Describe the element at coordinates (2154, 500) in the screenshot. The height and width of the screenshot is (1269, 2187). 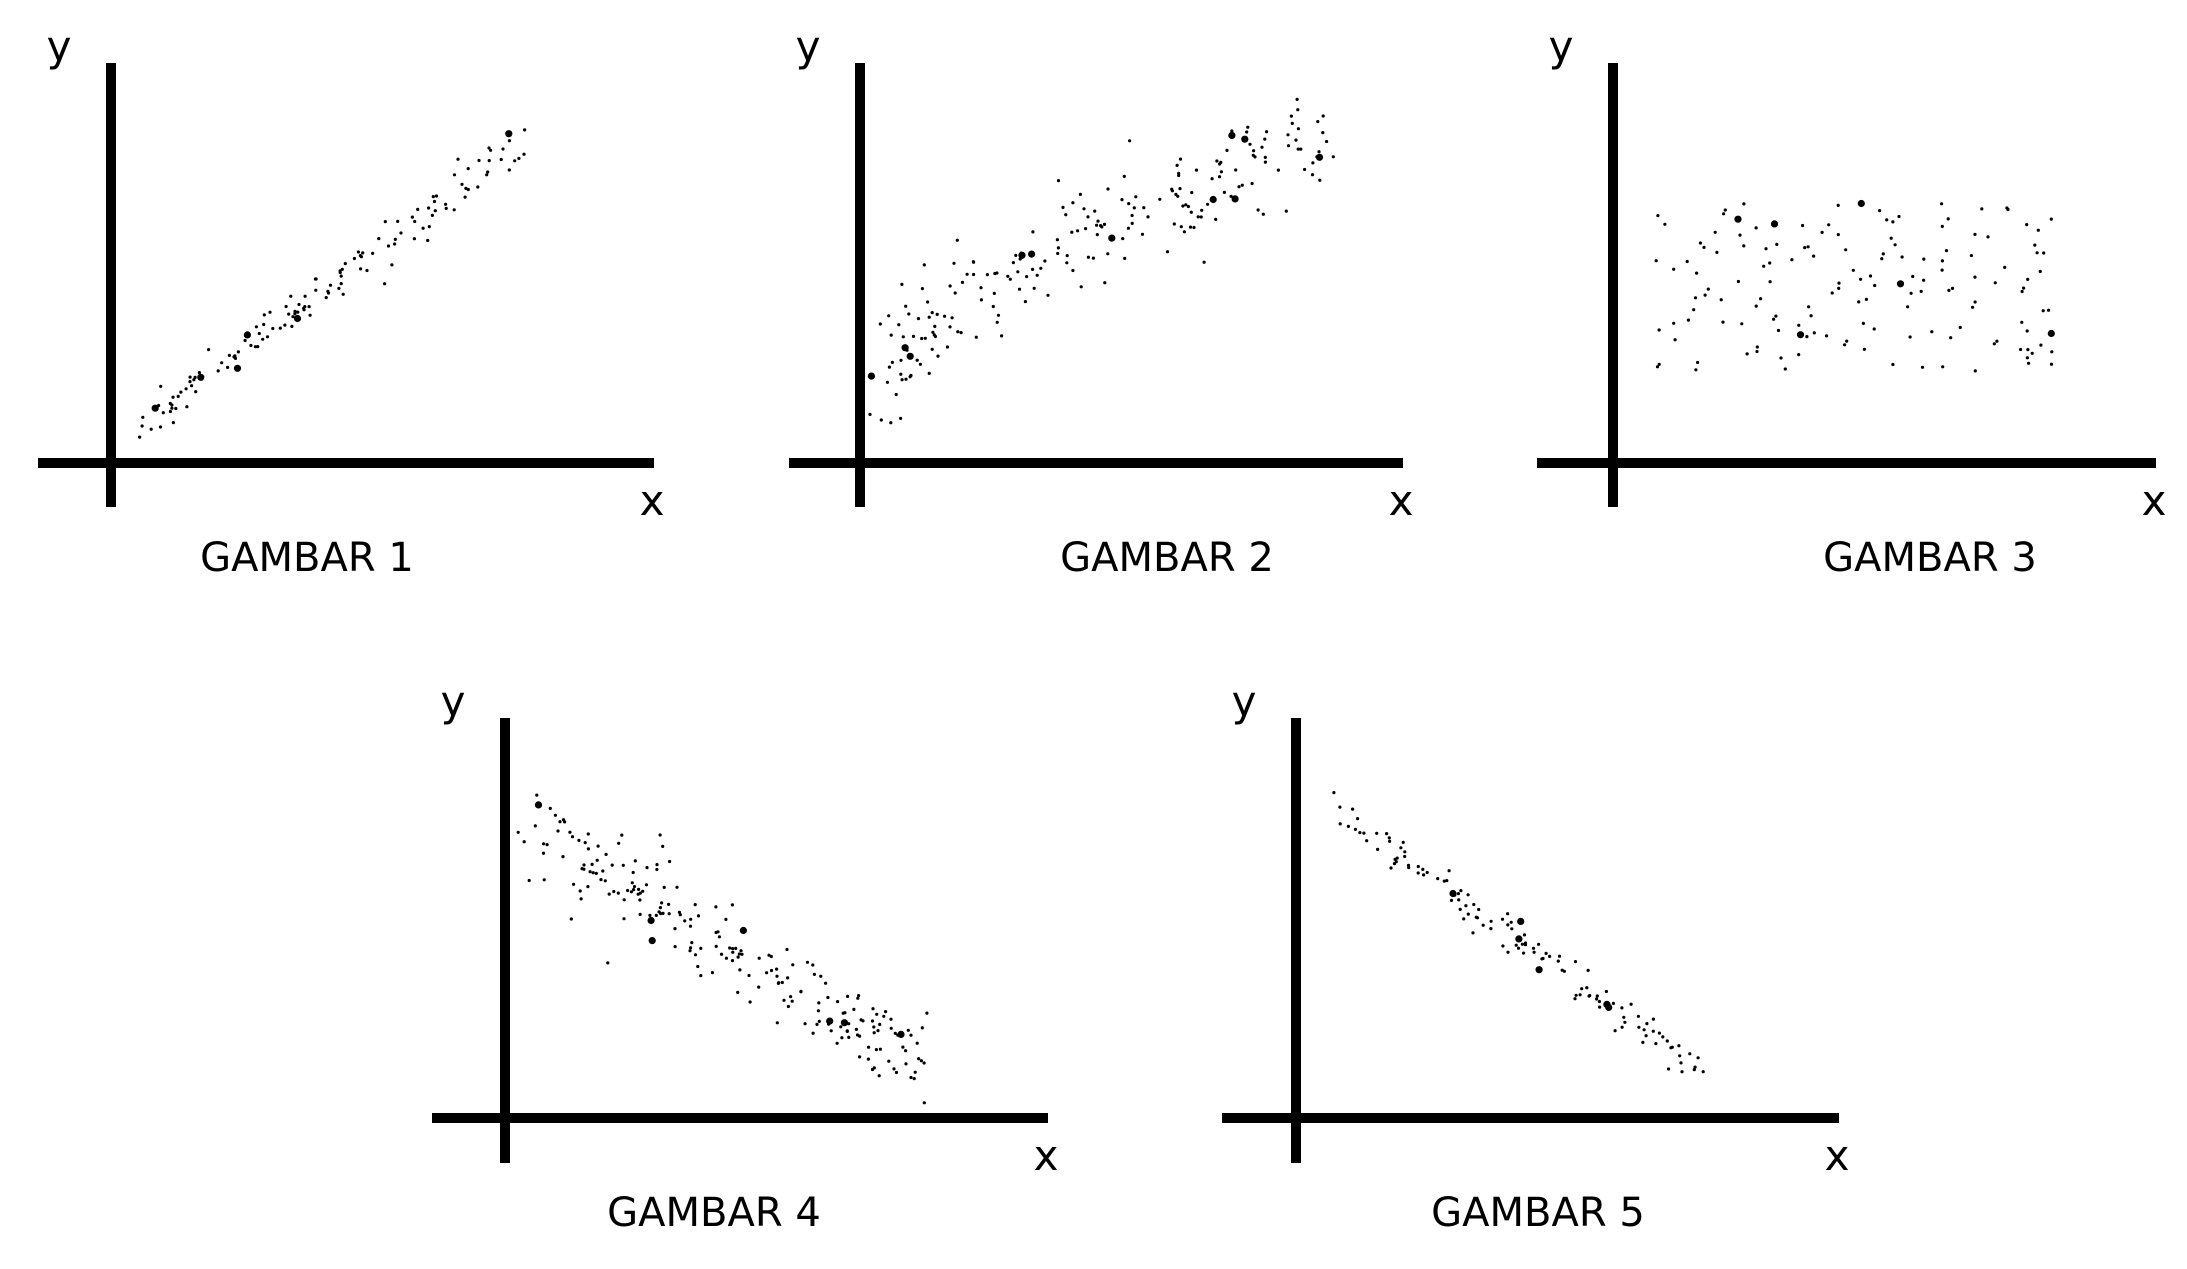
I see `x-axis-label: x` at that location.